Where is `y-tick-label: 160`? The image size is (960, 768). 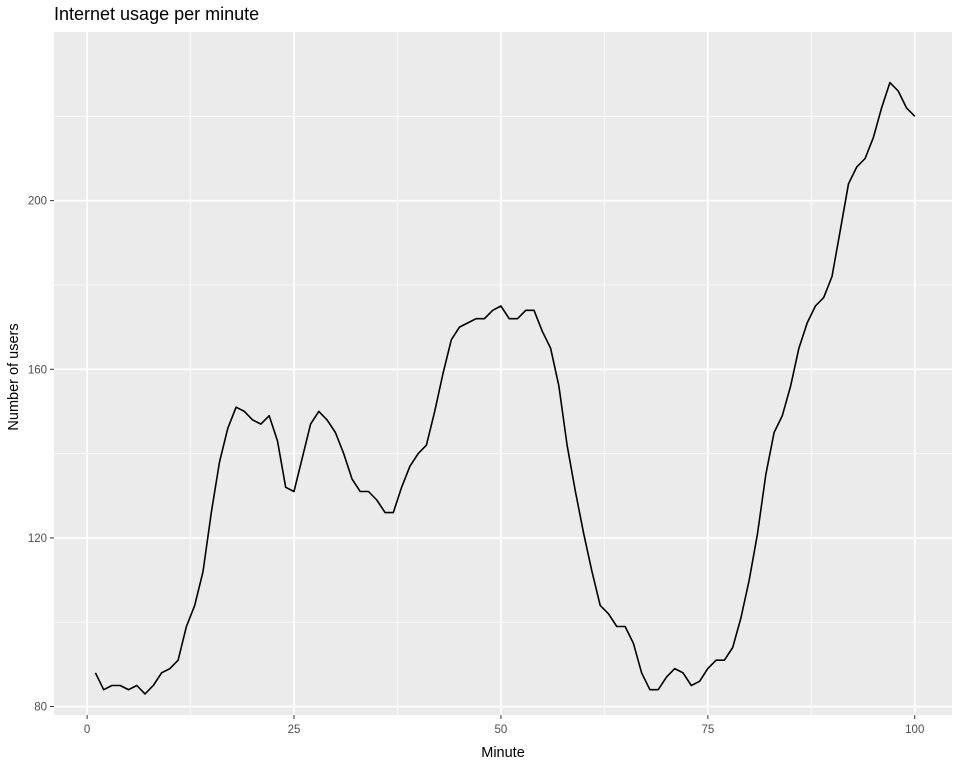 y-tick-label: 160 is located at coordinates (37, 370).